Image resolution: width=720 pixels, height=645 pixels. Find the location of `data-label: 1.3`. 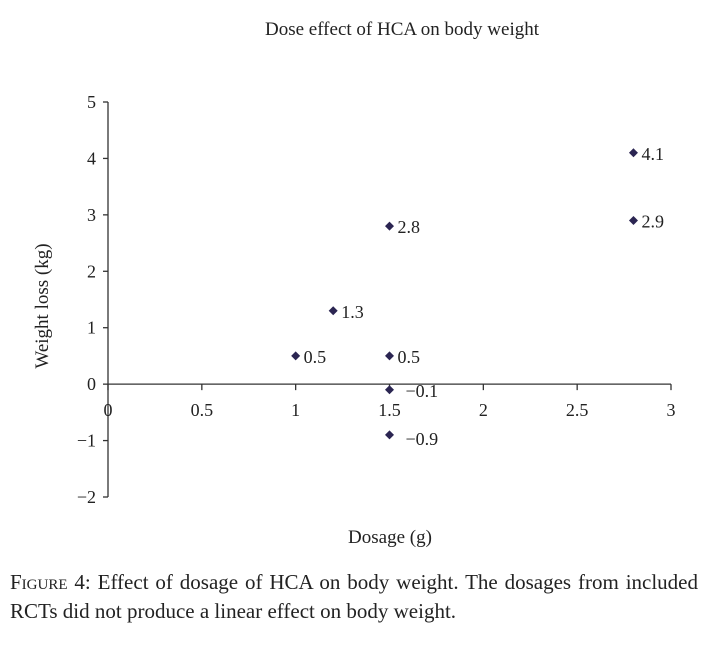

data-label: 1.3 is located at coordinates (352, 312).